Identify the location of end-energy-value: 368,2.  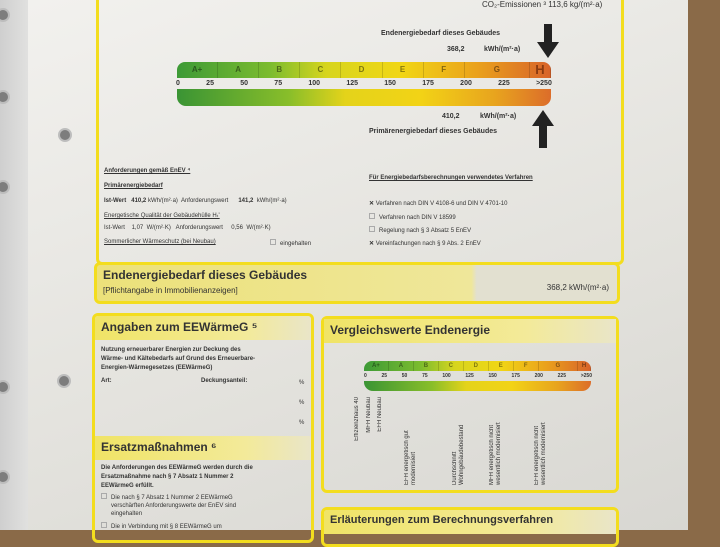
(456, 49).